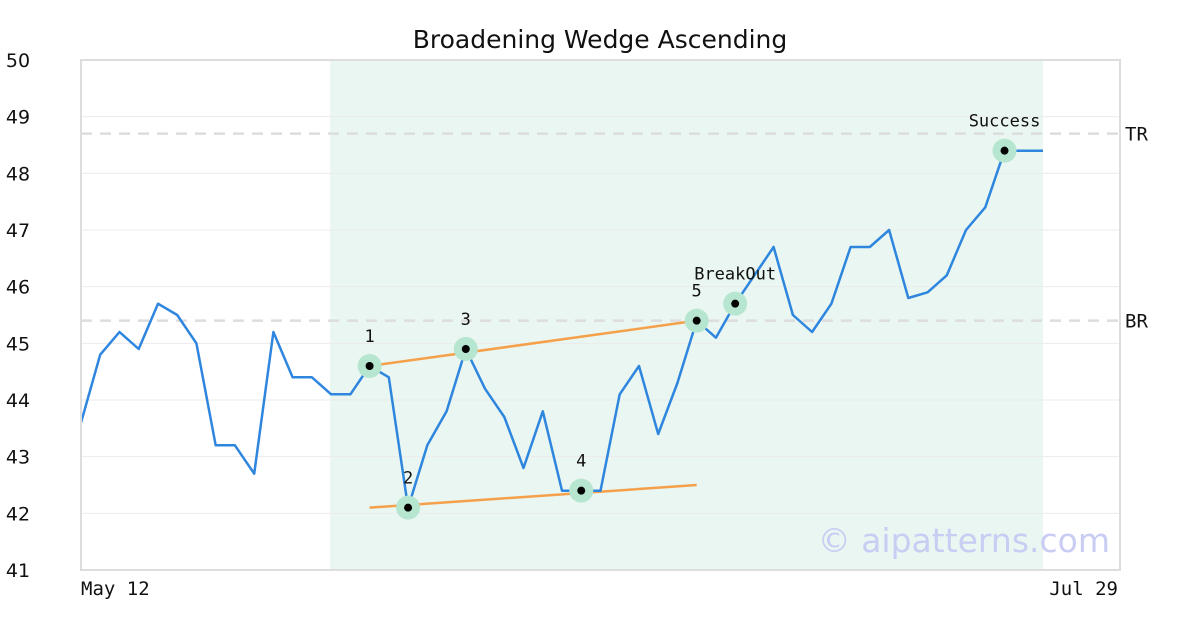 Image resolution: width=1200 pixels, height=630 pixels. I want to click on point-label: 4, so click(581, 462).